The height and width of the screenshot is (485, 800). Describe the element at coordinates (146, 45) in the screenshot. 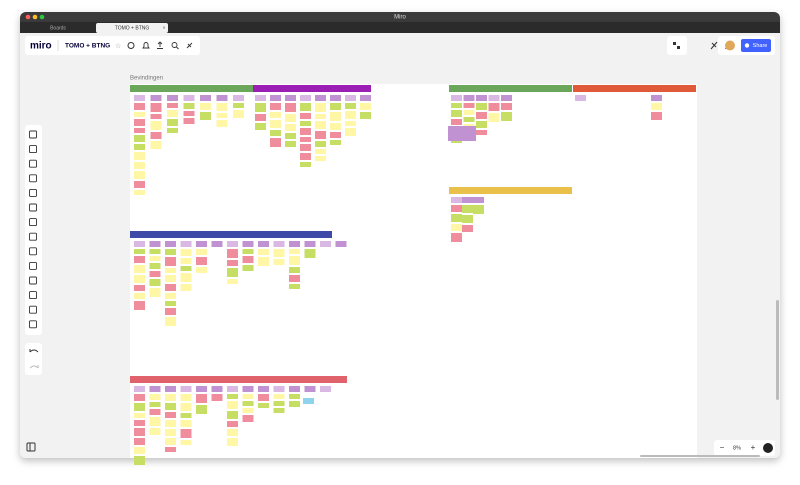

I see `notification-icon` at that location.